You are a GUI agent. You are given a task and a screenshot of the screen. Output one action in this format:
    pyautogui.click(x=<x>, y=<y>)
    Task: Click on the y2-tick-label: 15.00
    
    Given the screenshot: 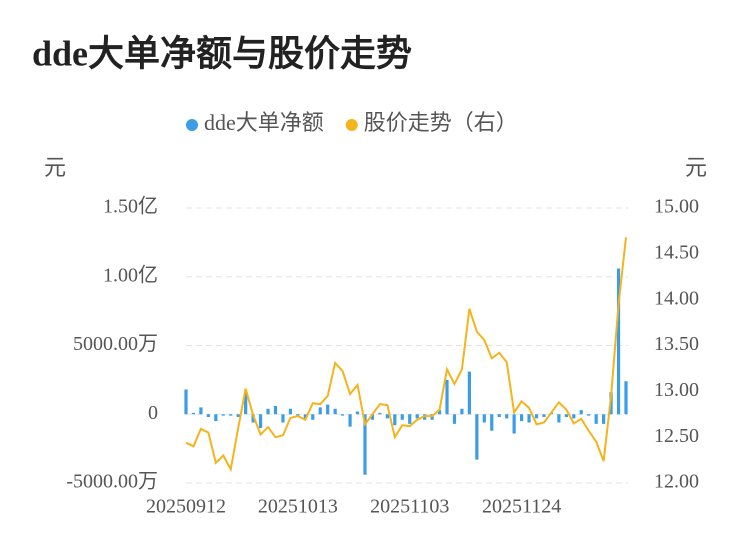 What is the action you would take?
    pyautogui.click(x=676, y=207)
    